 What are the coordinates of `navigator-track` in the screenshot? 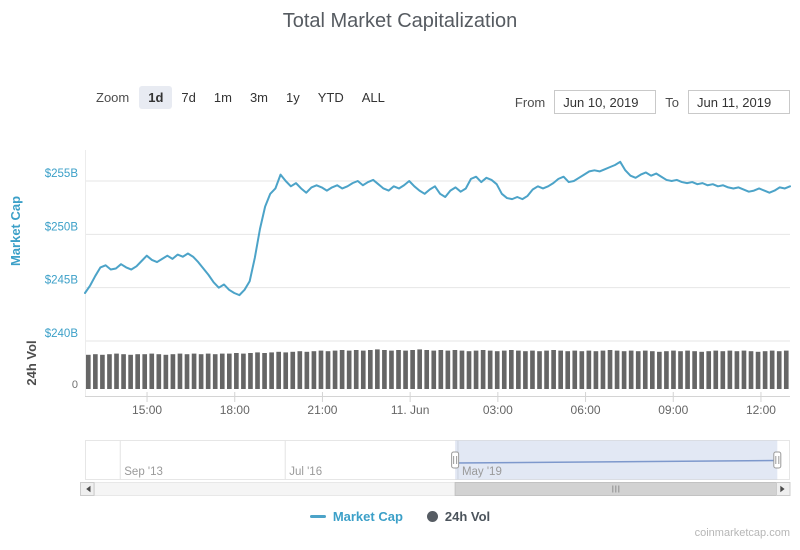 It's located at (437, 460).